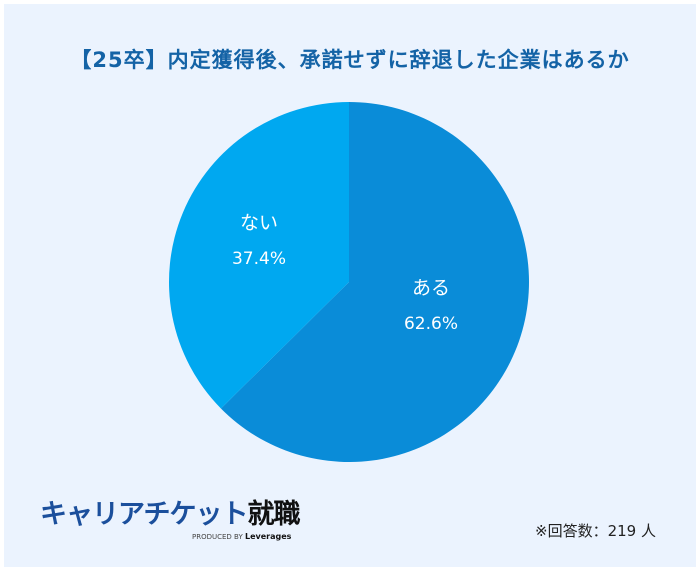 Image resolution: width=700 pixels, height=571 pixels. Describe the element at coordinates (431, 303) in the screenshot. I see `slice-label-aru: ある 62.6%` at that location.